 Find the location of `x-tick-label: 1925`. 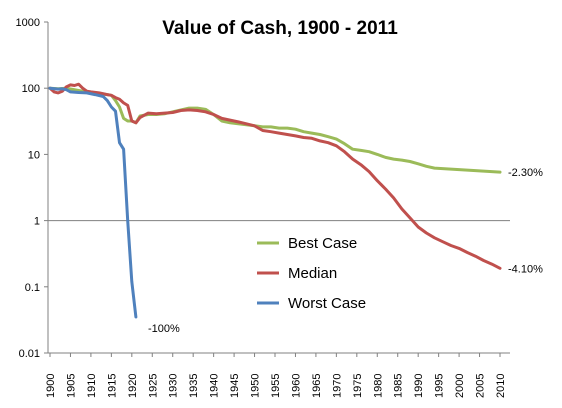

x-tick-label: 1925 is located at coordinates (153, 386).